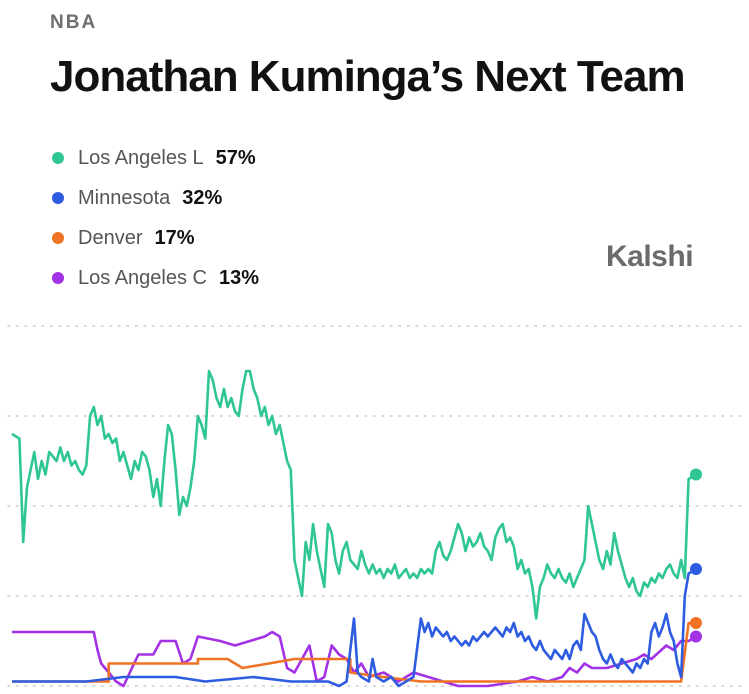 The image size is (749, 694). I want to click on legend-value: 32%, so click(202, 197).